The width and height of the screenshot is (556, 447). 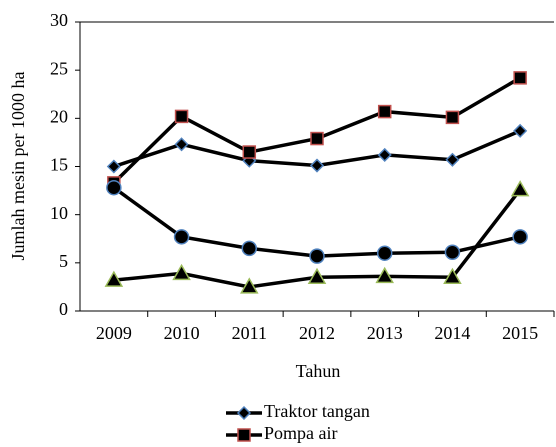 I want to click on x-axis-label: Tahun, so click(x=318, y=371).